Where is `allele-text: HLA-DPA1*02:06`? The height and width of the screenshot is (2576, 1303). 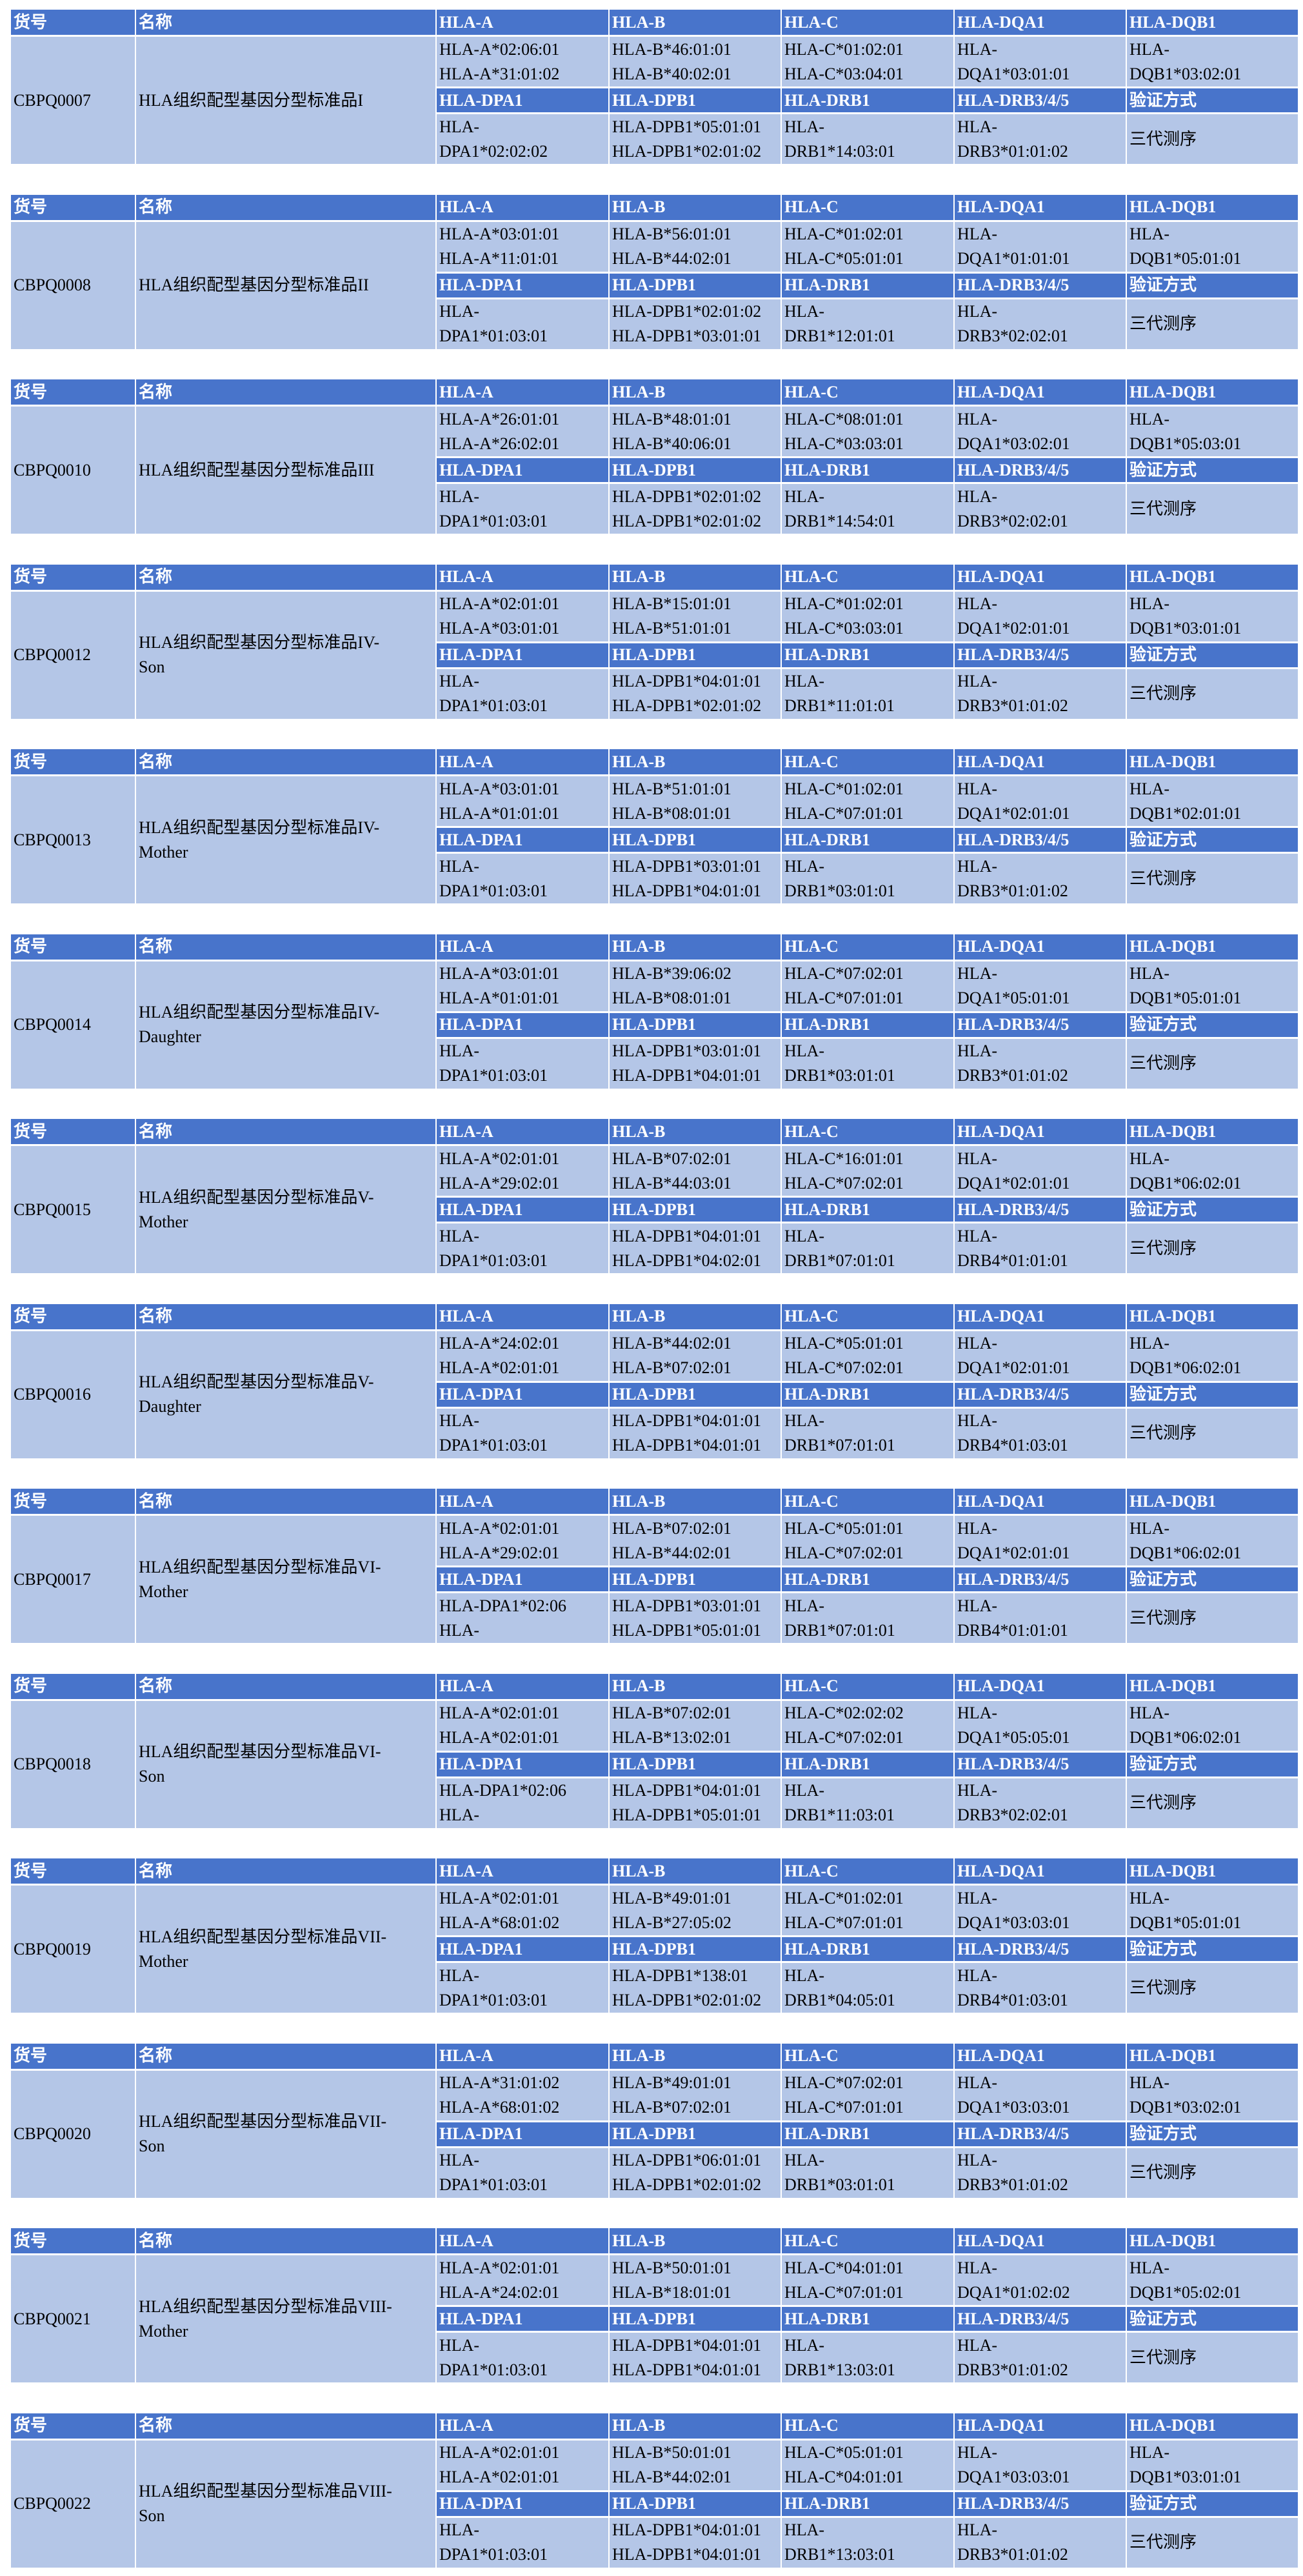 allele-text: HLA-DPA1*02:06 is located at coordinates (502, 1605).